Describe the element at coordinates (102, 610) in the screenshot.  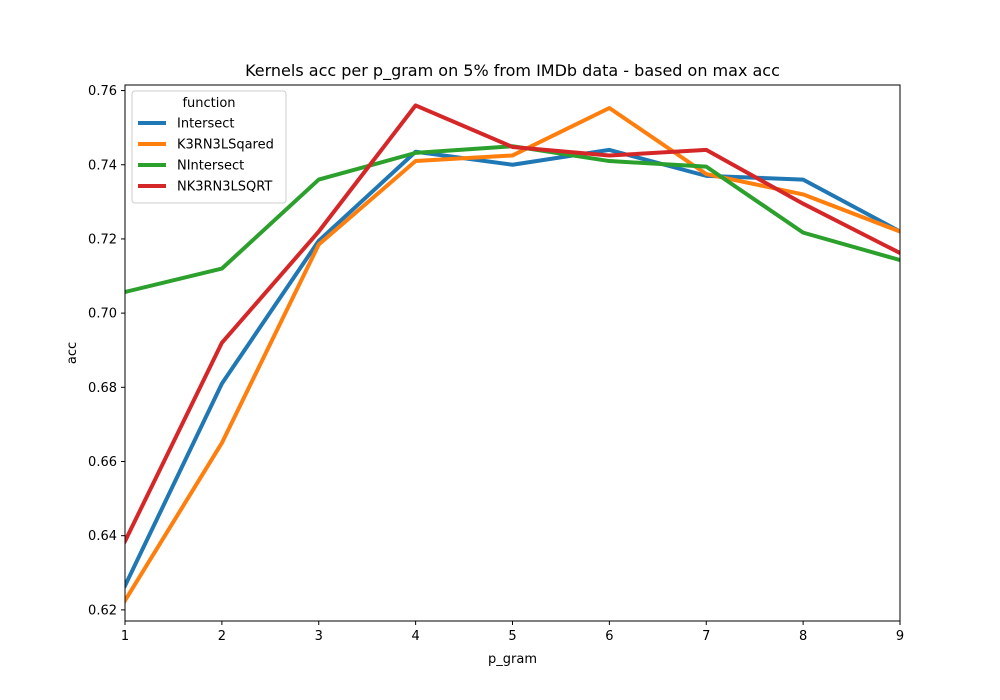
I see `y-tick-label: 0.62` at that location.